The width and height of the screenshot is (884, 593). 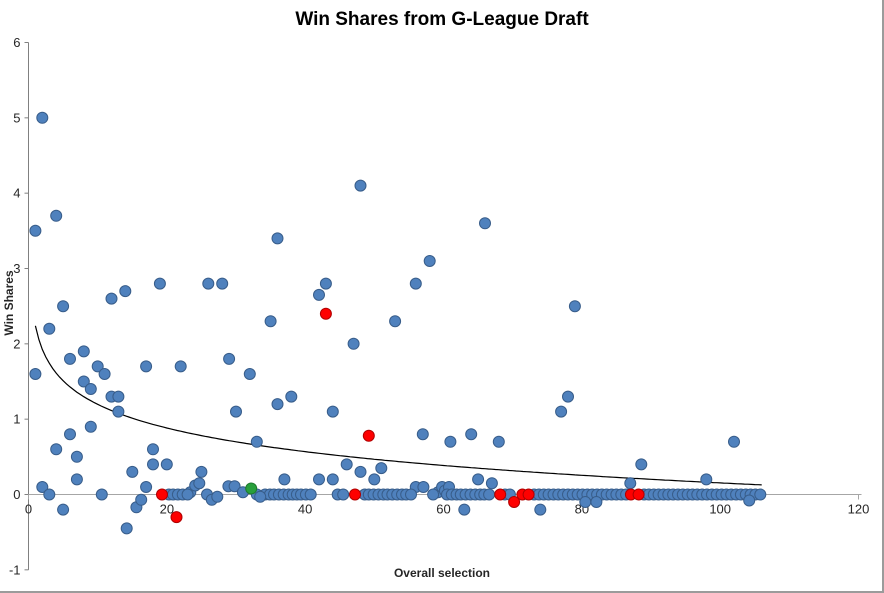 I want to click on y-tick-label: 1, so click(x=16, y=419).